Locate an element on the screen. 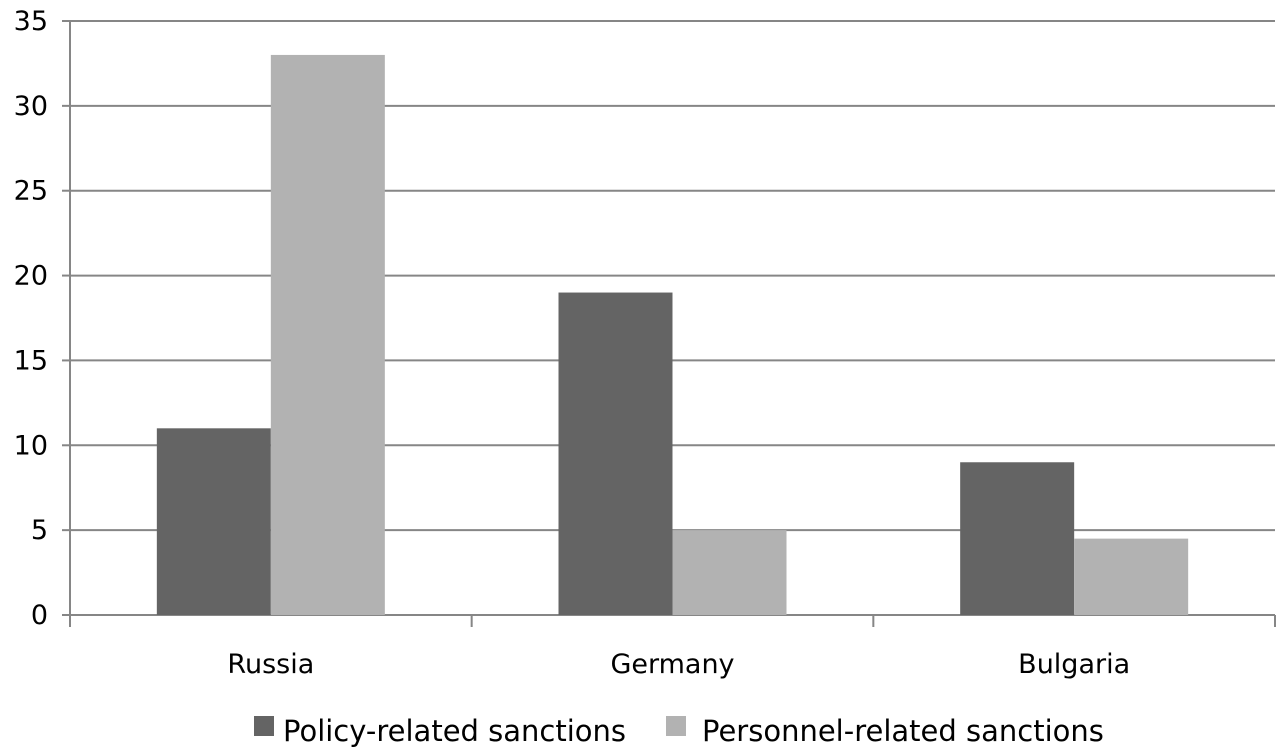 The image size is (1279, 754). y-tick-label: 10 is located at coordinates (31, 445).